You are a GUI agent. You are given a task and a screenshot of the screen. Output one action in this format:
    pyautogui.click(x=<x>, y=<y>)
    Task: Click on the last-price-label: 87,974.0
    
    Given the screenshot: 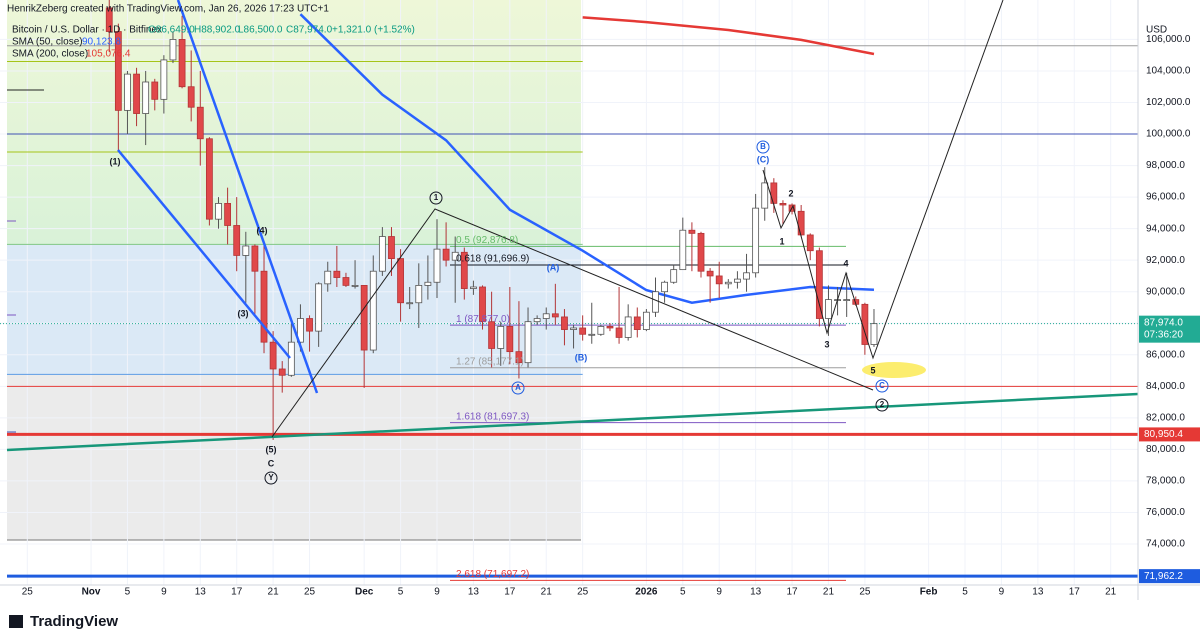 What is the action you would take?
    pyautogui.click(x=1163, y=322)
    